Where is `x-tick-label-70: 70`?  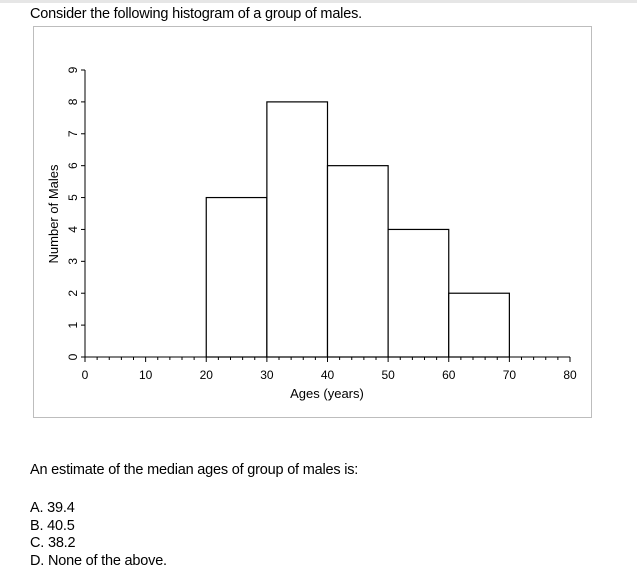
x-tick-label-70: 70 is located at coordinates (510, 375).